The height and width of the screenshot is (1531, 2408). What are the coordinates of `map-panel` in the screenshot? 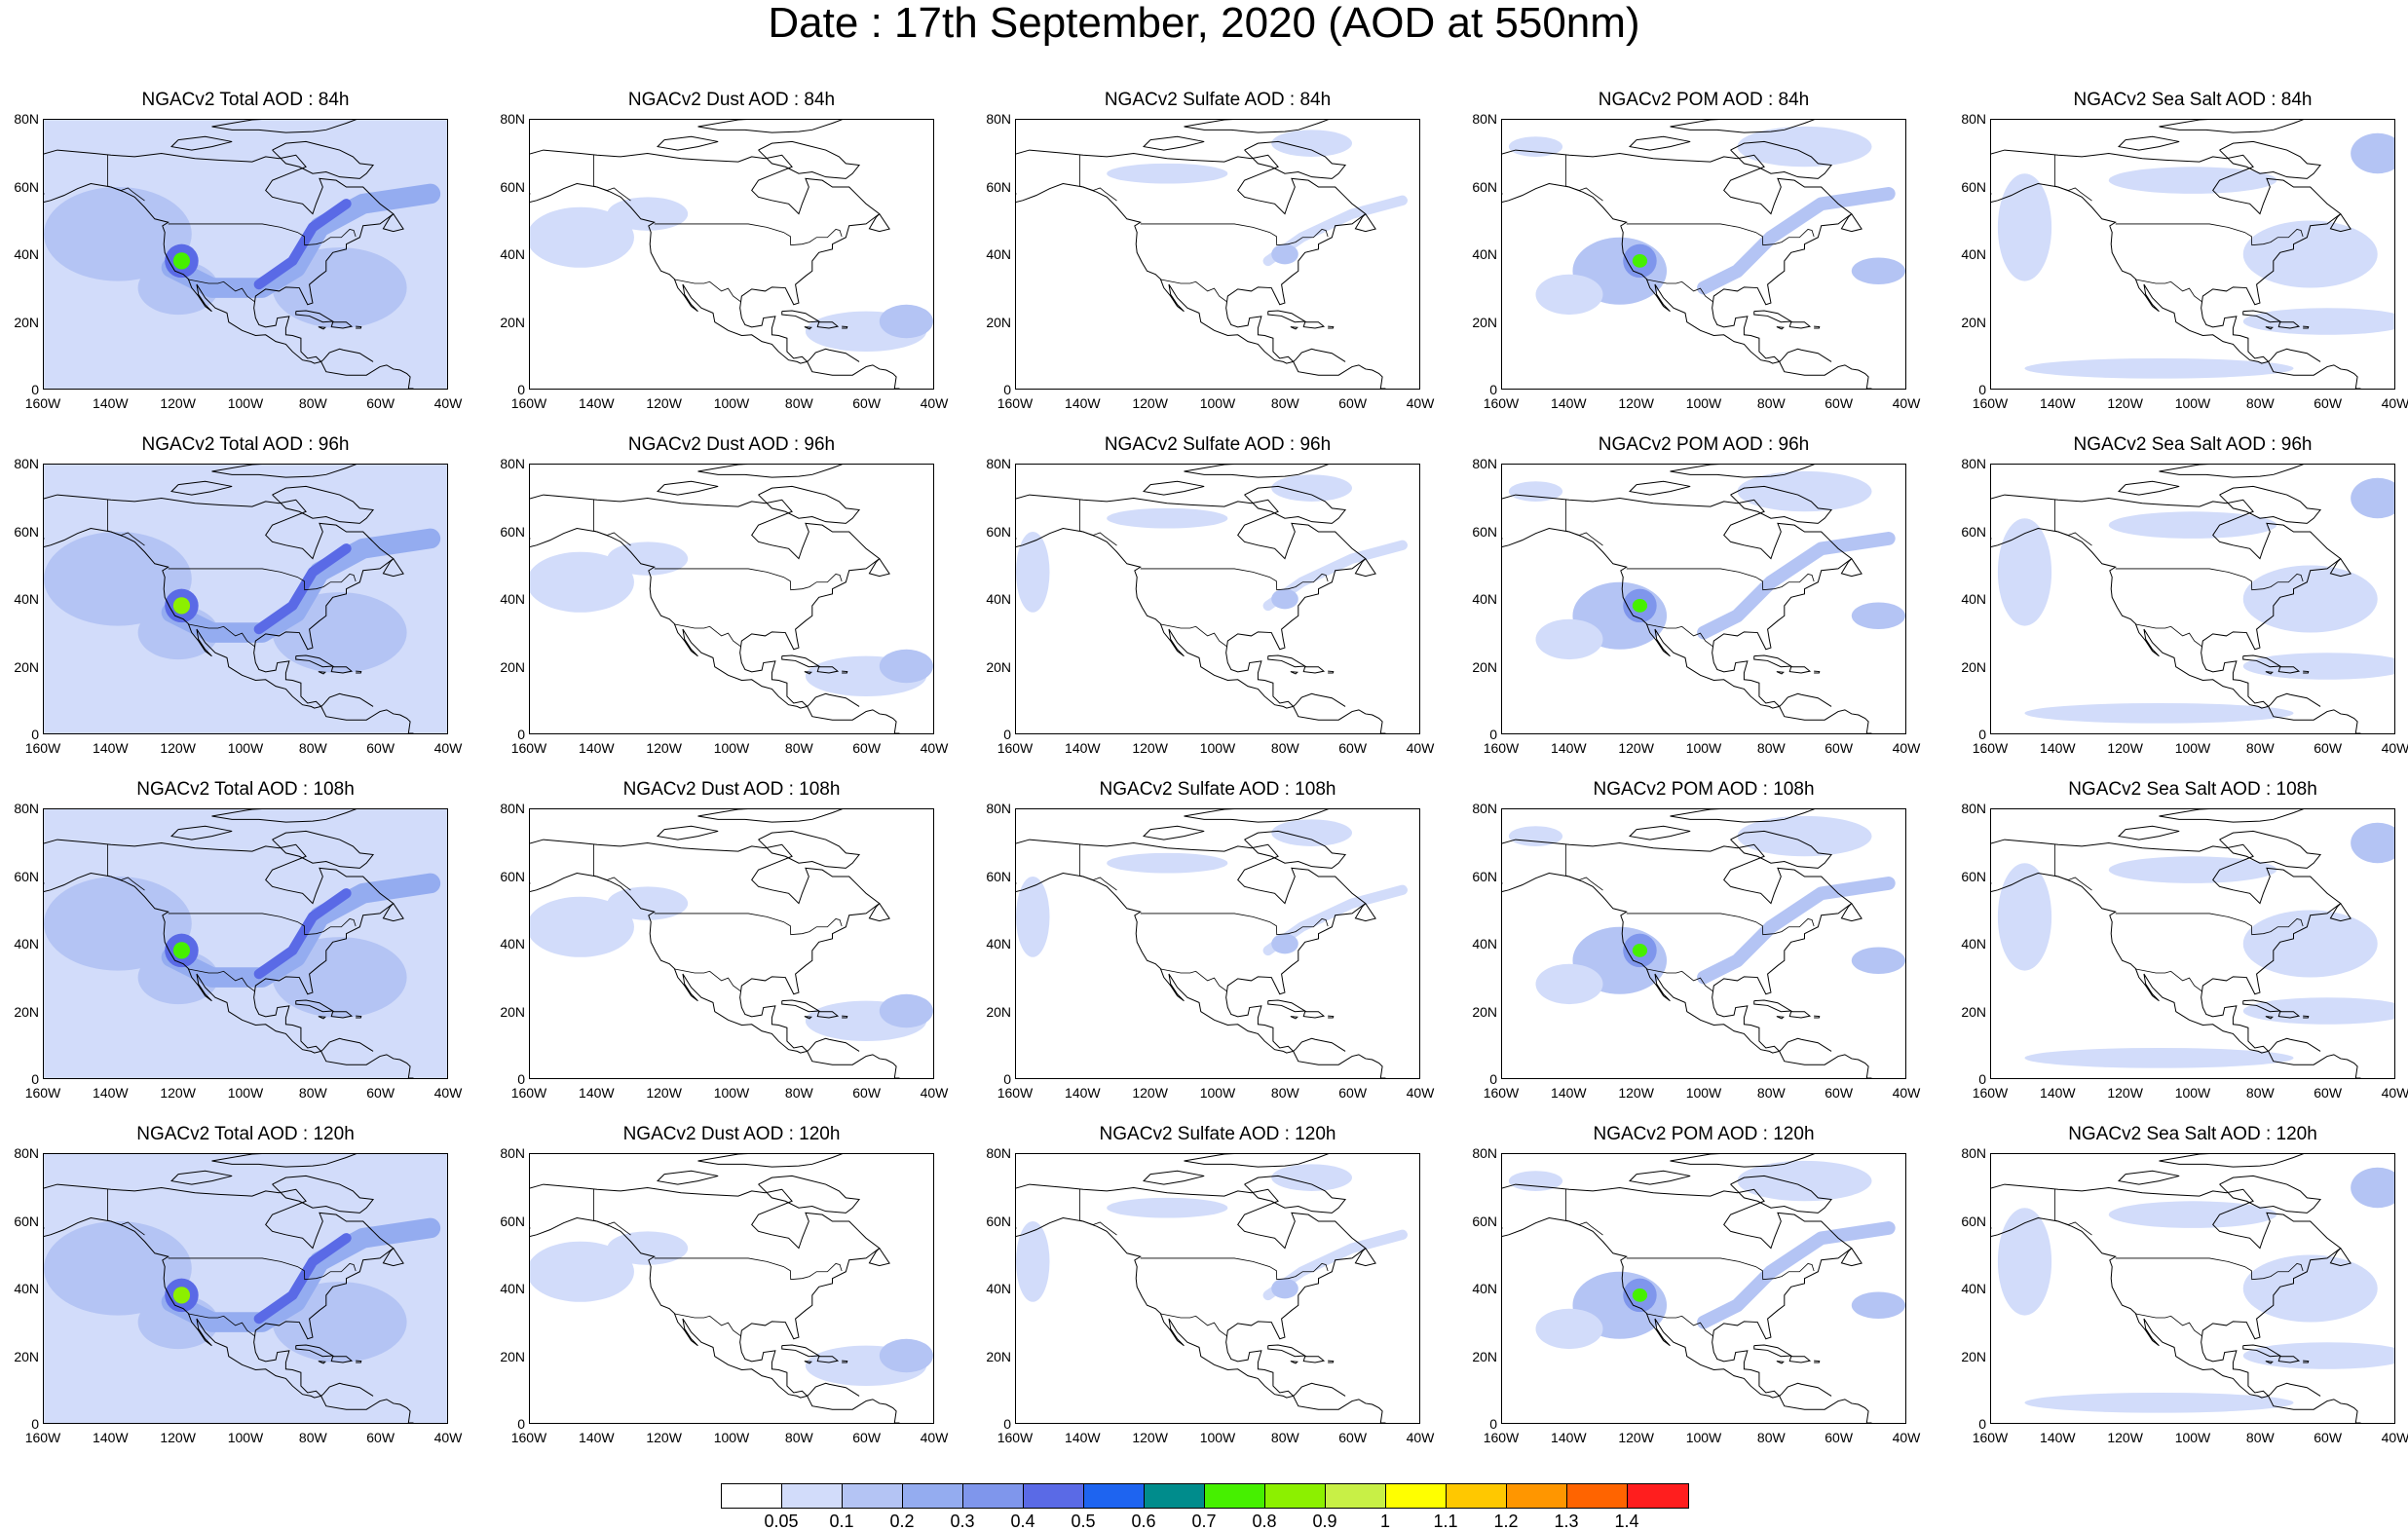 It's located at (1703, 943).